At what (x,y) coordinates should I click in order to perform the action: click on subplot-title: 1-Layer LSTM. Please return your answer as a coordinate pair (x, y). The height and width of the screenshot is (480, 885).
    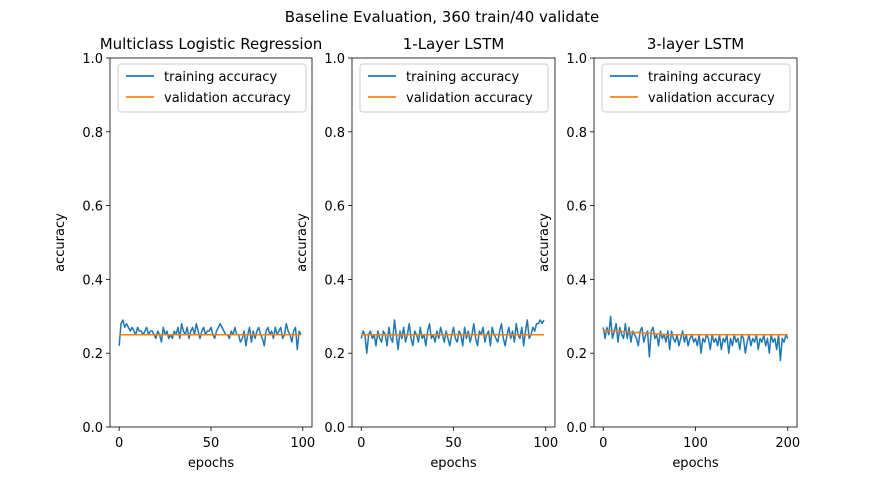
    Looking at the image, I should click on (454, 44).